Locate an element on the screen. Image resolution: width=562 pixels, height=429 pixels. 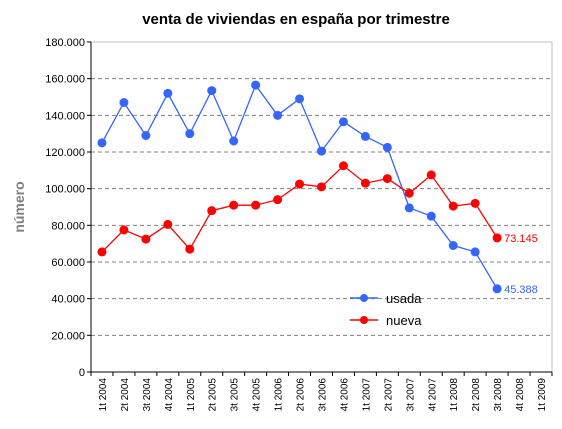
legend-item-usada: usada is located at coordinates (386, 298).